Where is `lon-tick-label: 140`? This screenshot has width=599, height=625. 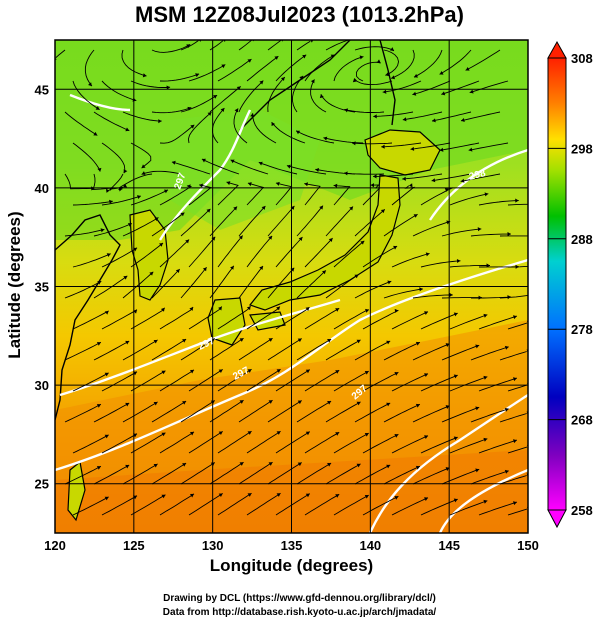
lon-tick-label: 140 is located at coordinates (370, 545).